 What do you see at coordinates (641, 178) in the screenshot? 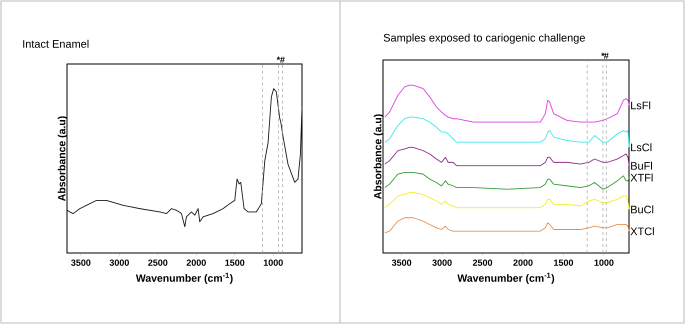
I see `series-label: XTFl` at bounding box center [641, 178].